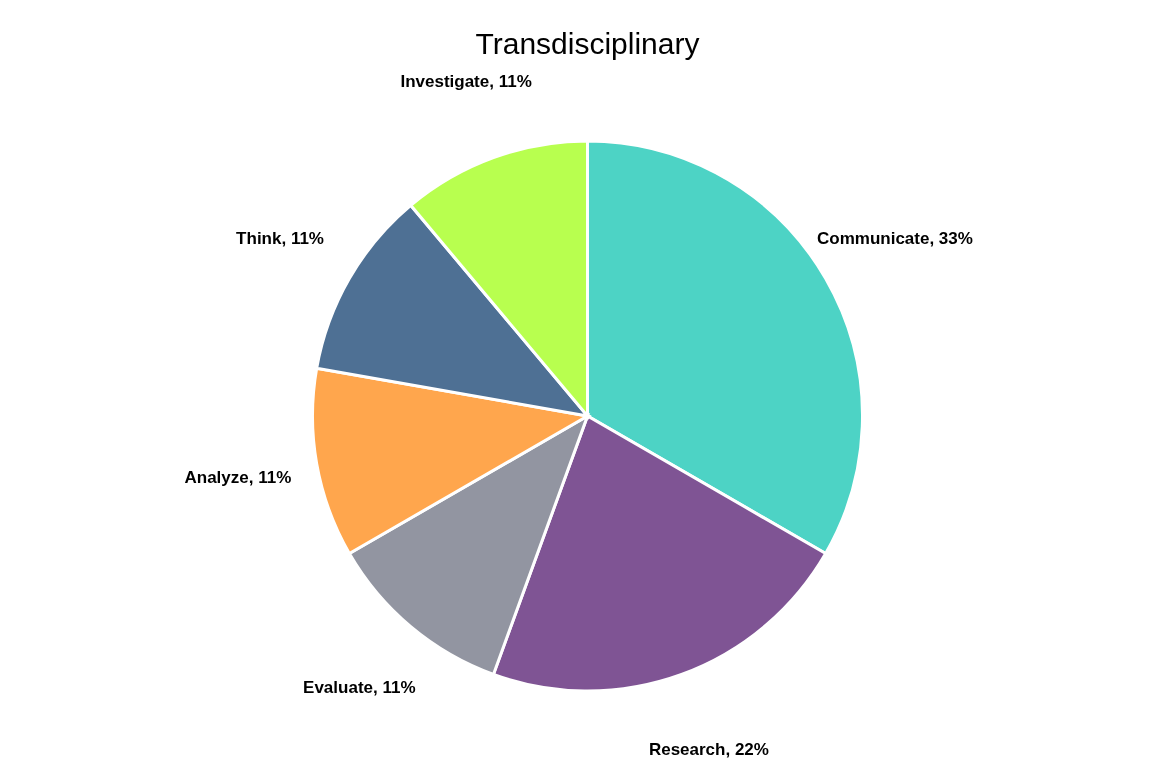 The height and width of the screenshot is (773, 1175). Describe the element at coordinates (359, 687) in the screenshot. I see `slice-label: Evaluate, 11%` at that location.